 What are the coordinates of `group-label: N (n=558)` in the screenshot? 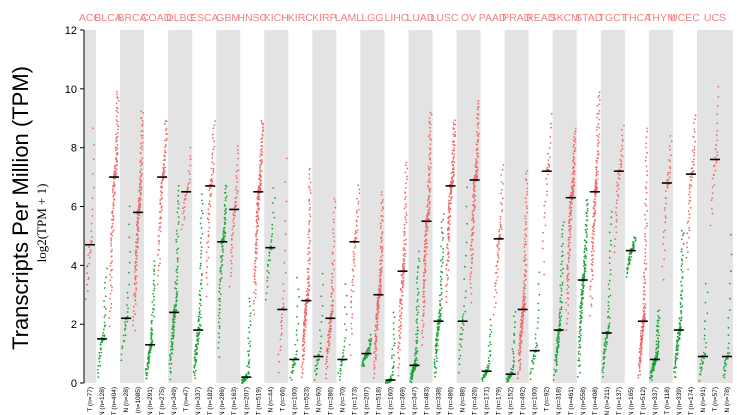 It's located at (583, 401).